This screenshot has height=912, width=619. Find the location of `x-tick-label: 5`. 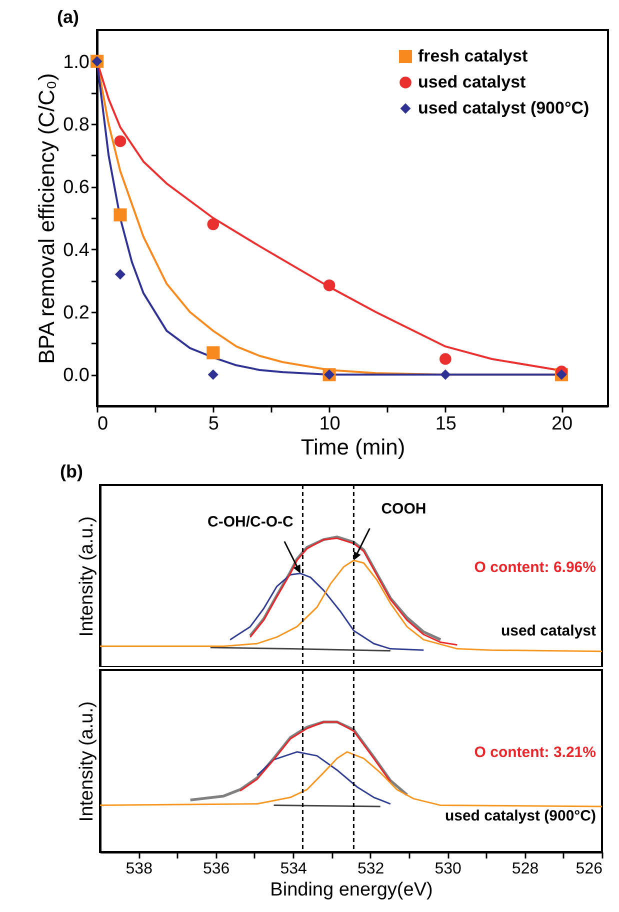

x-tick-label: 5 is located at coordinates (213, 424).